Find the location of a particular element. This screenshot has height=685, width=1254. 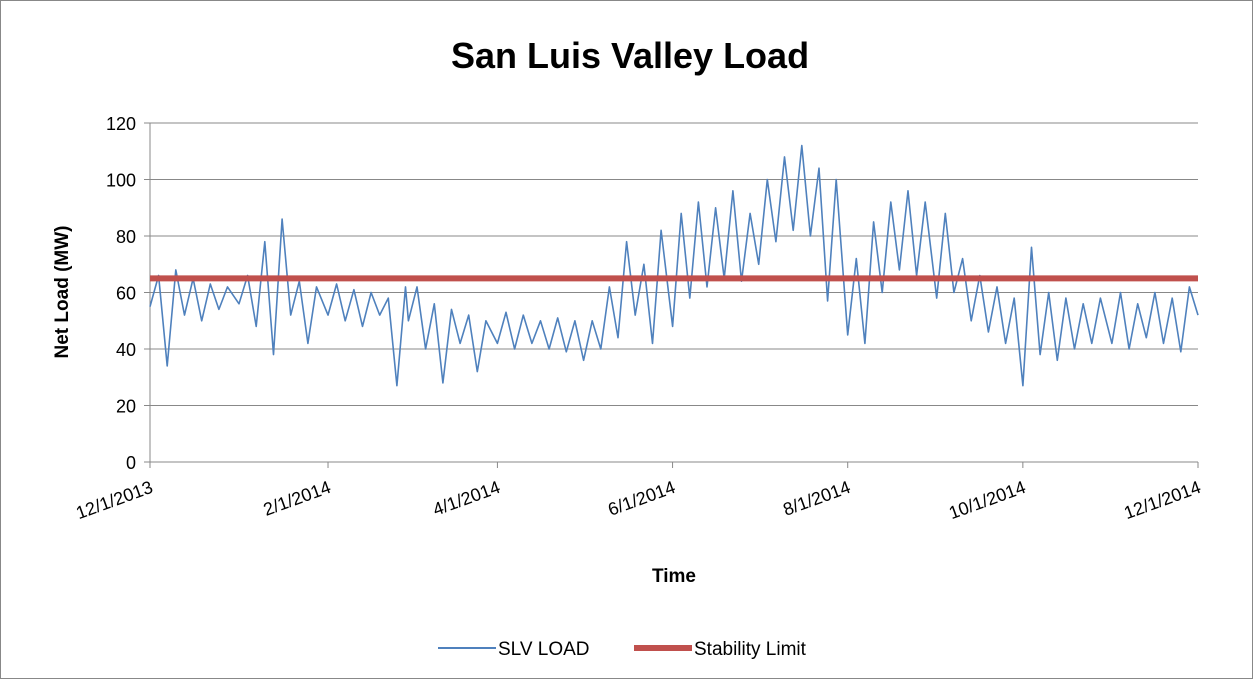

y-axis-label: Net Load (MW) is located at coordinates (62, 292).